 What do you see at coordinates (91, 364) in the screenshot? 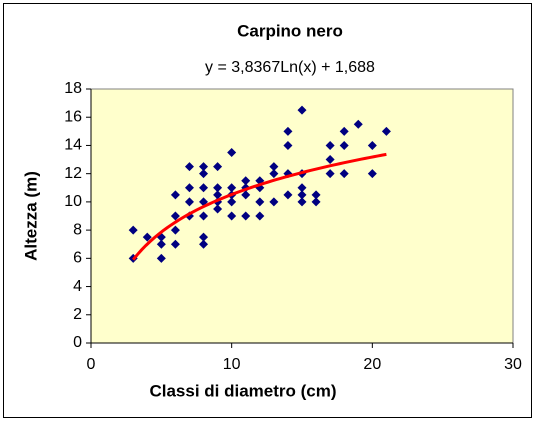
I see `x-tick-label: 0` at bounding box center [91, 364].